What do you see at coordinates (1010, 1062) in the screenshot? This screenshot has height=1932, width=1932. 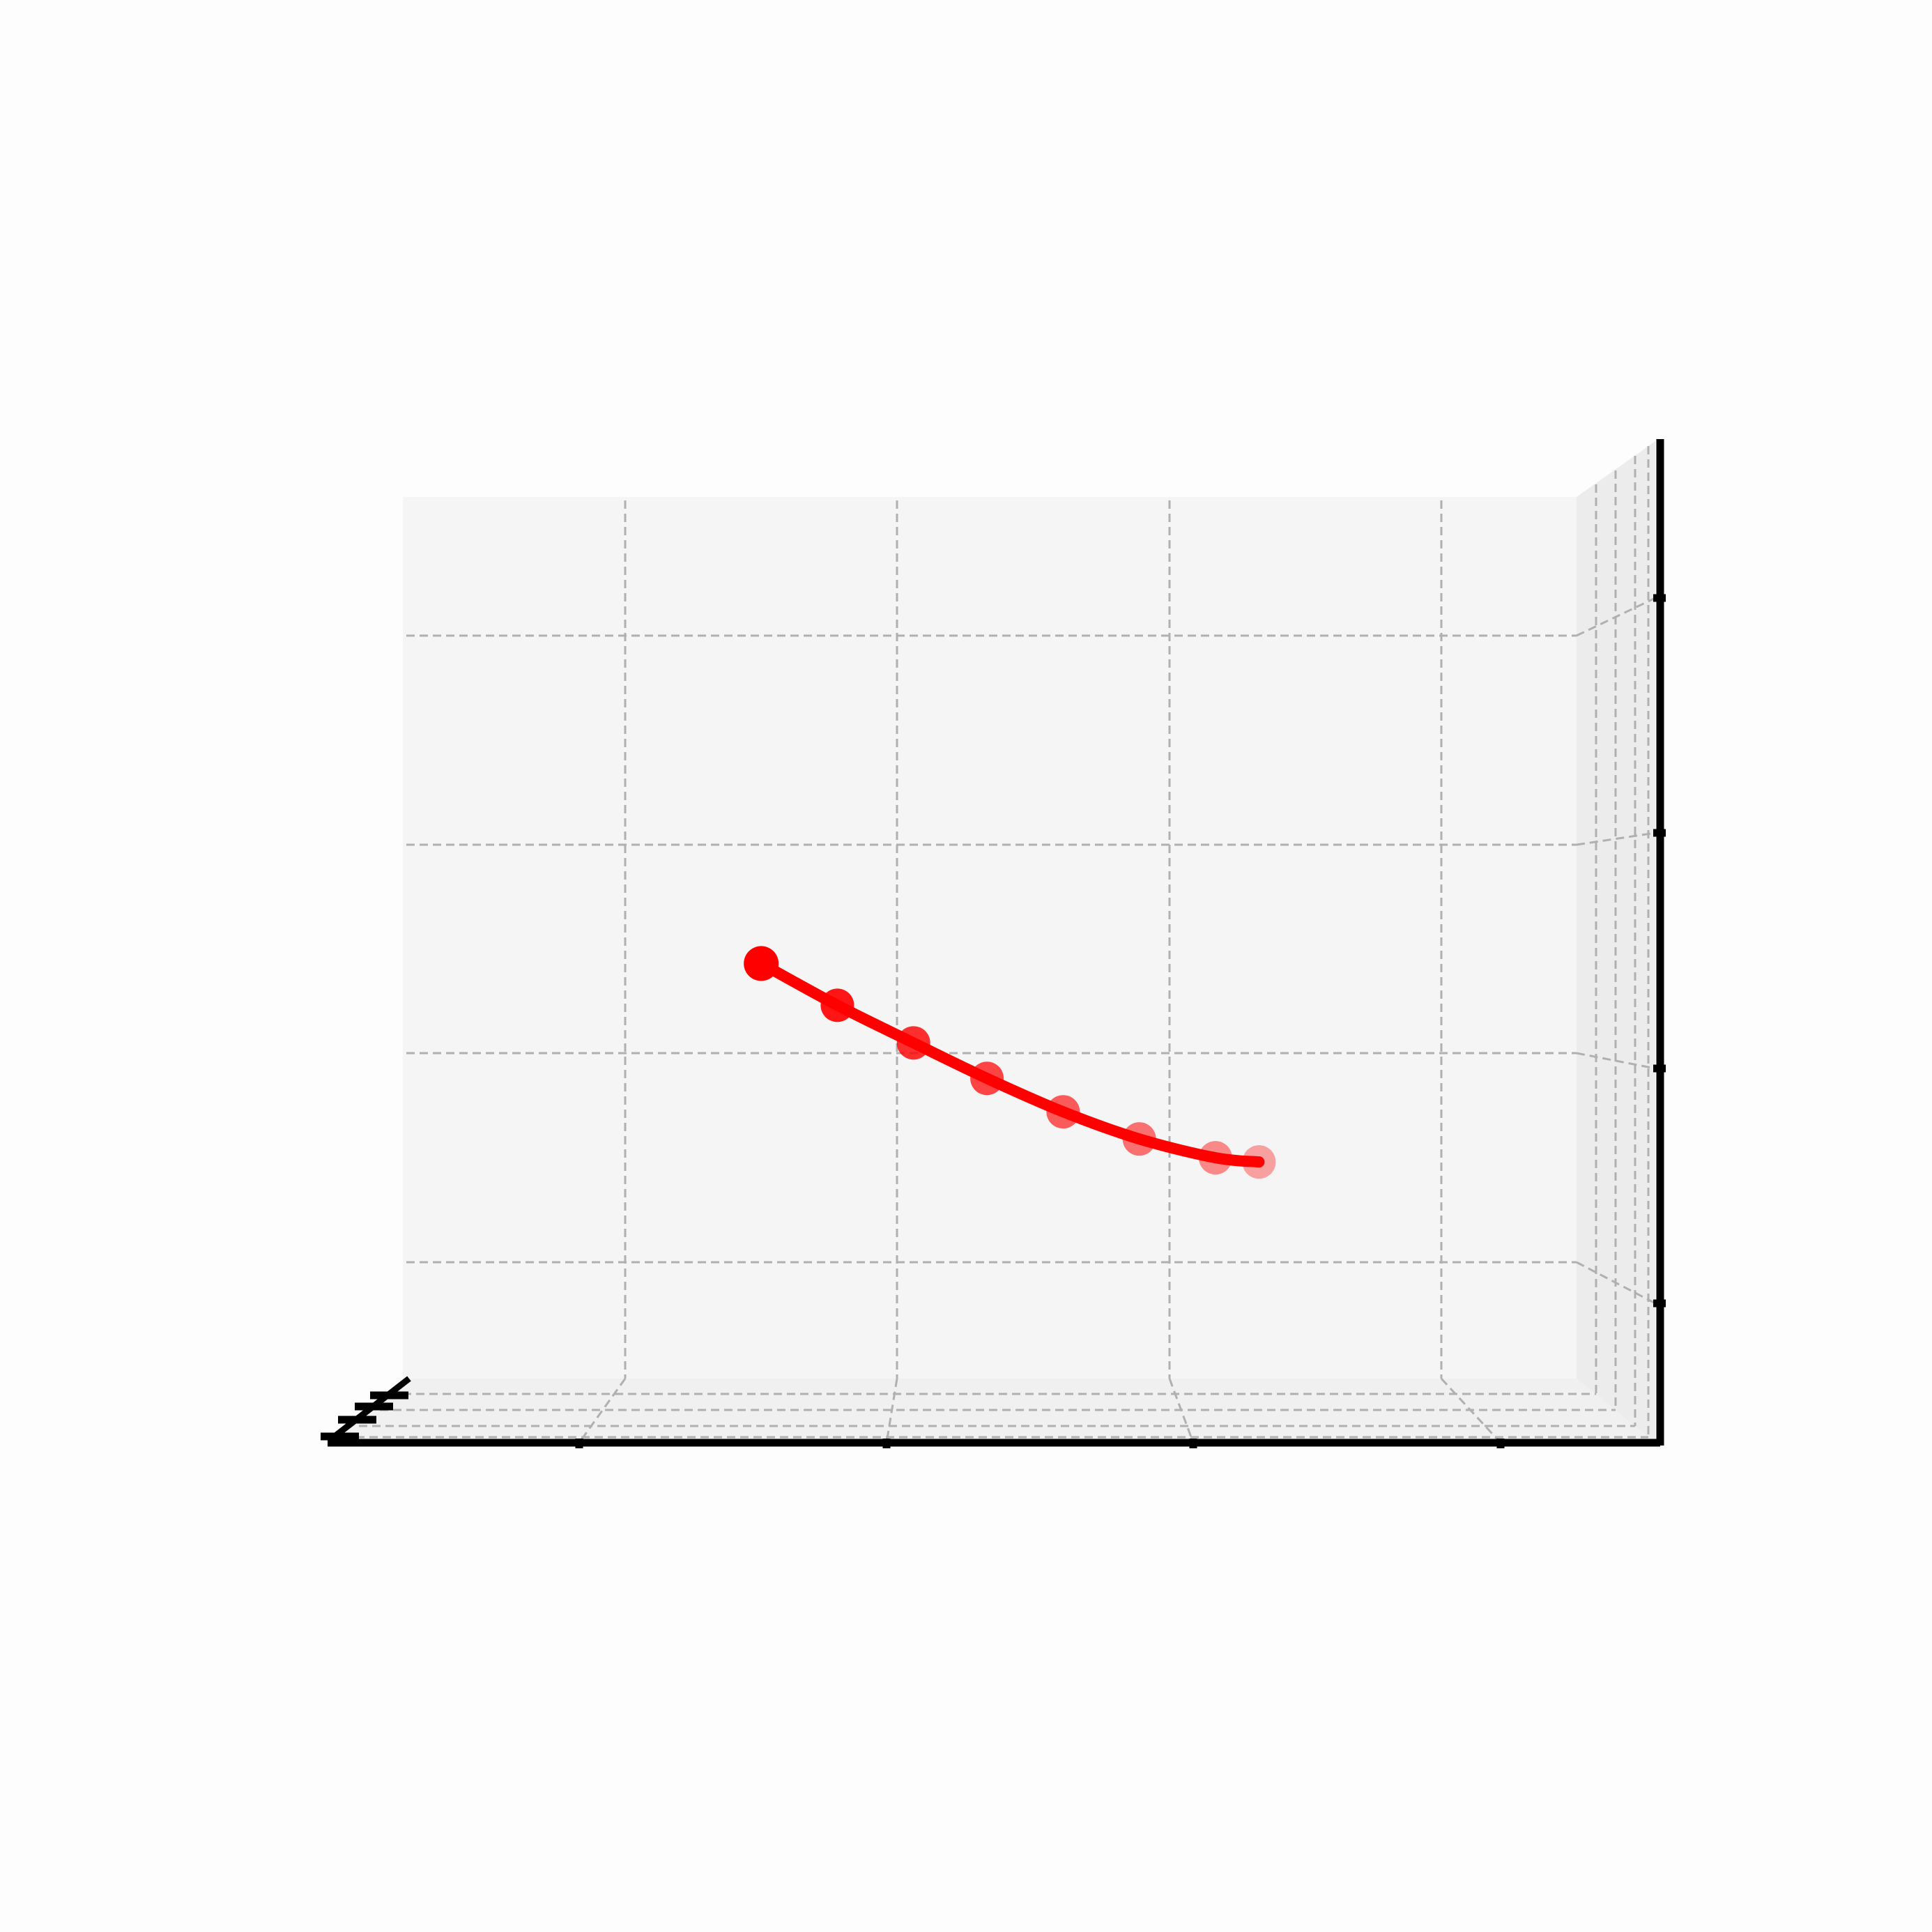 I see `data-layer` at bounding box center [1010, 1062].